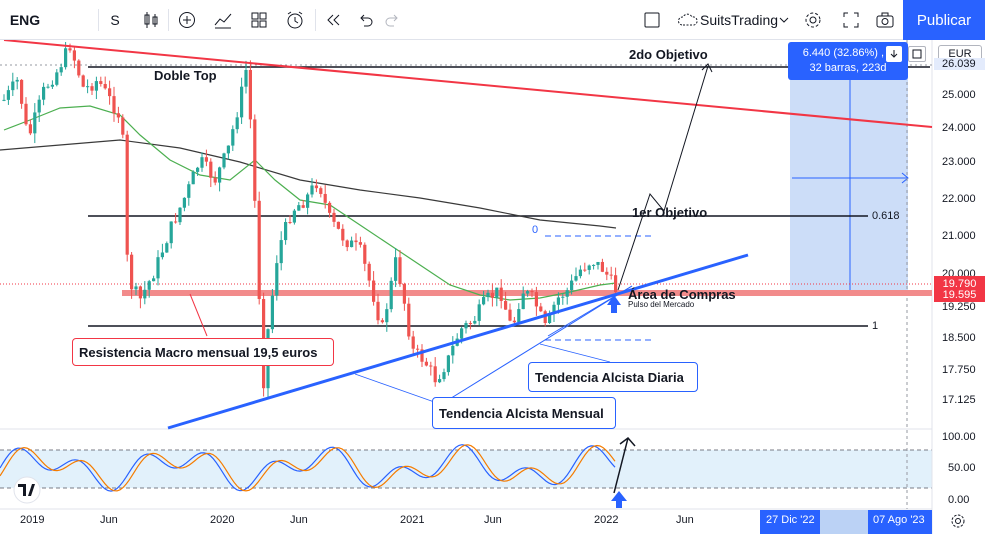 The width and height of the screenshot is (985, 534). Describe the element at coordinates (621, 465) in the screenshot. I see `osc-projection-line` at that location.